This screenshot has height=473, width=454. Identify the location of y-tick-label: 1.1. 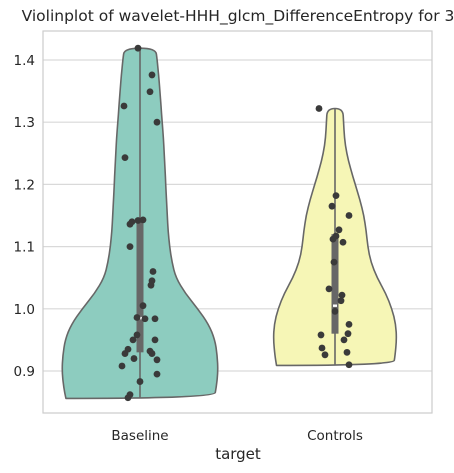
(24, 248).